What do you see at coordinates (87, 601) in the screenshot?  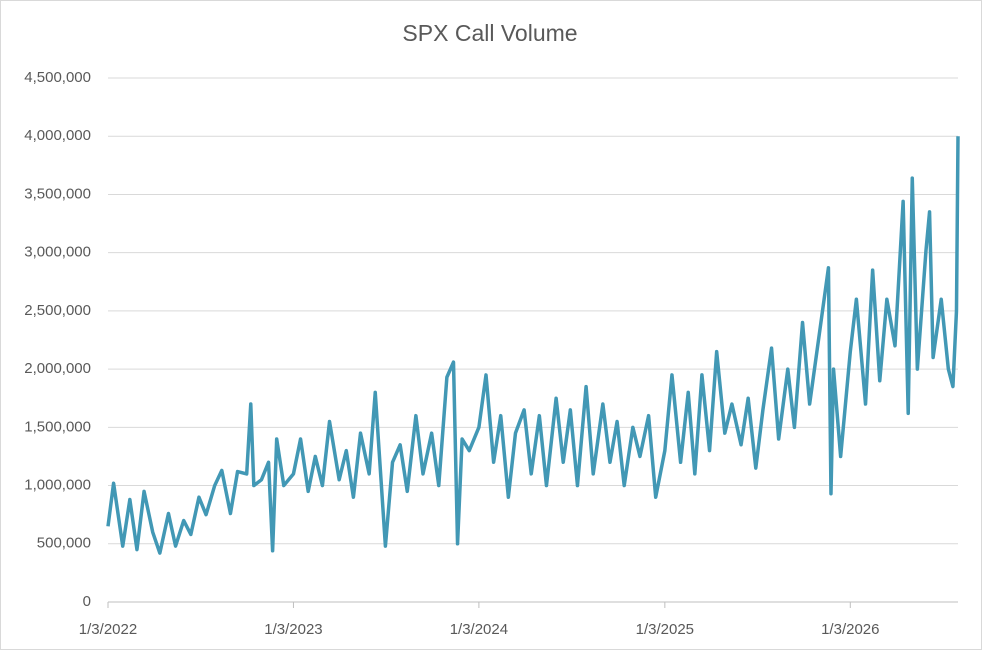 I see `y-tick-label: 0` at bounding box center [87, 601].